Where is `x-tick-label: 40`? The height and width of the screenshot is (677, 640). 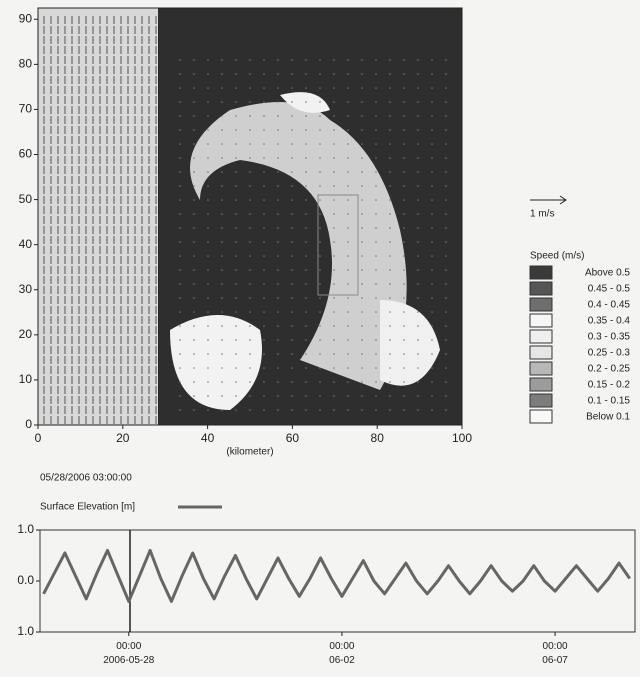 x-tick-label: 40 is located at coordinates (208, 438).